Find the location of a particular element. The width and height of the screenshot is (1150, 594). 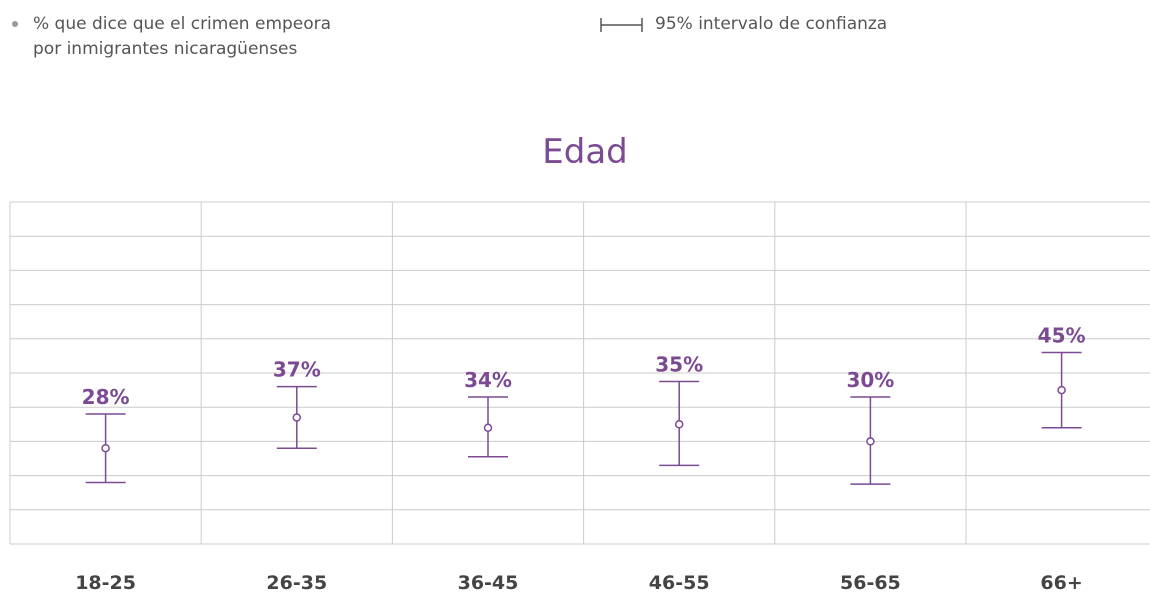

x-tick-label: 46-55 is located at coordinates (679, 583).